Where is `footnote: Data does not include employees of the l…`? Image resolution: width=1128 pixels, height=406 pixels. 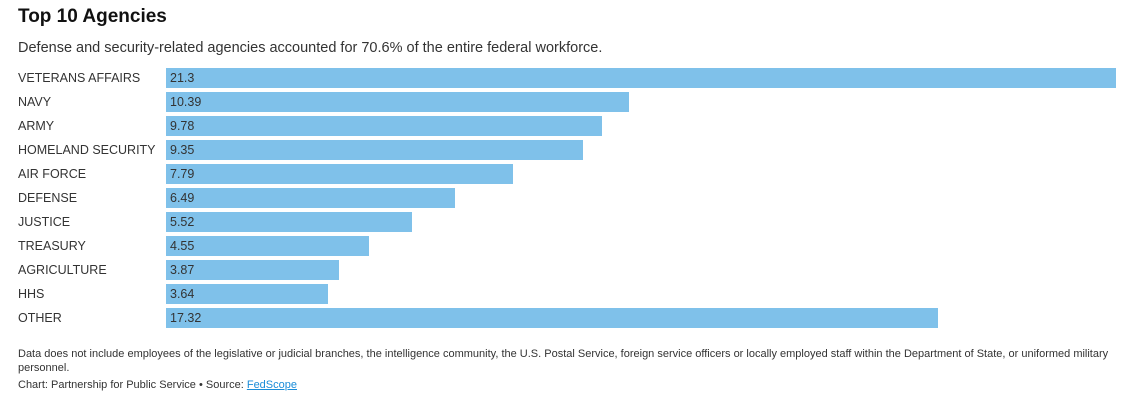 footnote: Data does not include employees of the l… is located at coordinates (563, 361).